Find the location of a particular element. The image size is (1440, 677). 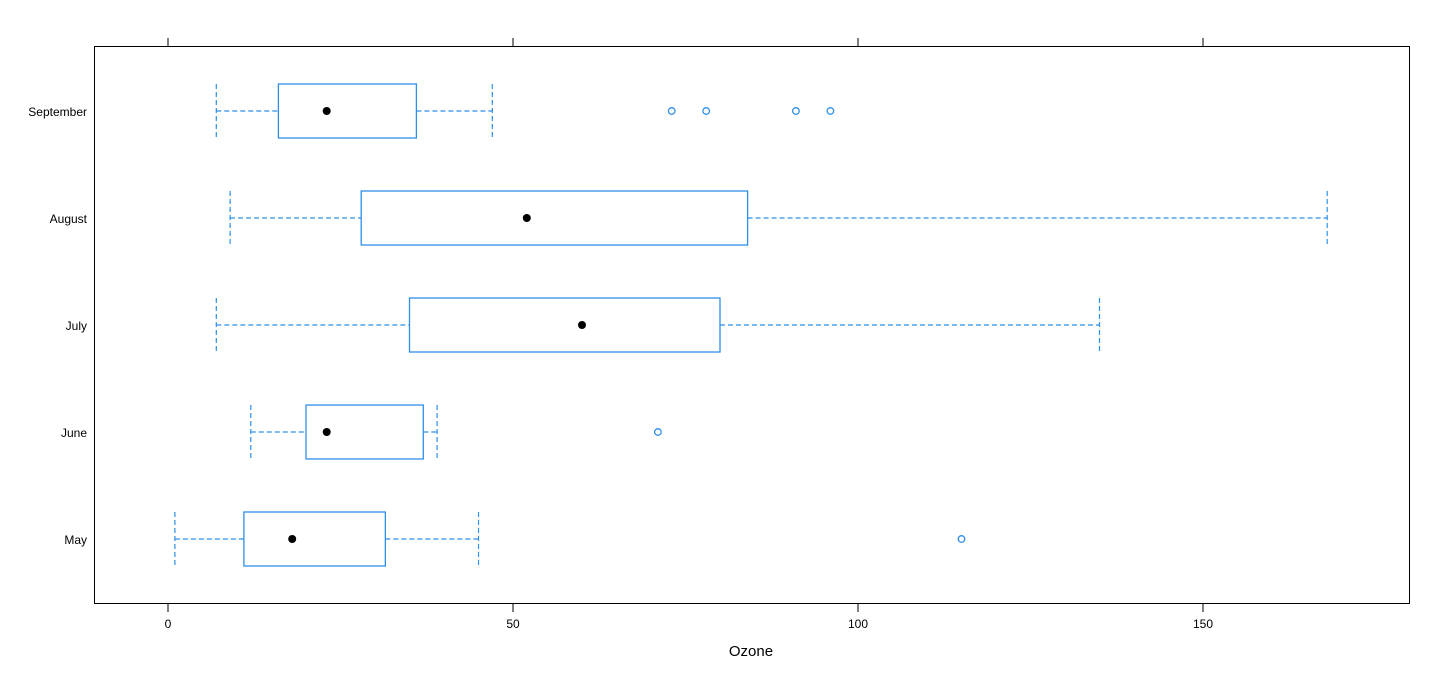

y-category-label: June is located at coordinates (74, 433).